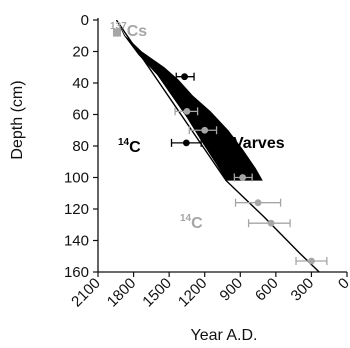 The image size is (350, 348). Describe the element at coordinates (80, 115) in the screenshot. I see `y-tick-label: 60` at that location.